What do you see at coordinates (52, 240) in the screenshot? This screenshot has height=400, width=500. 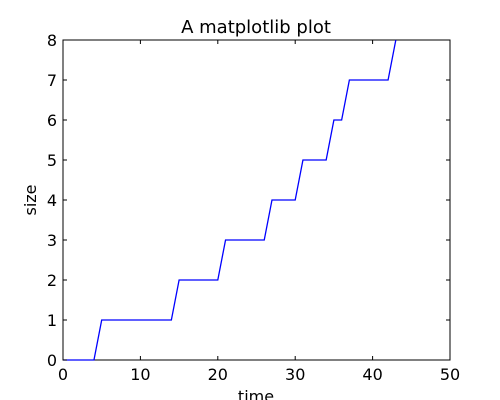 I see `y-tick-label: 3` at bounding box center [52, 240].